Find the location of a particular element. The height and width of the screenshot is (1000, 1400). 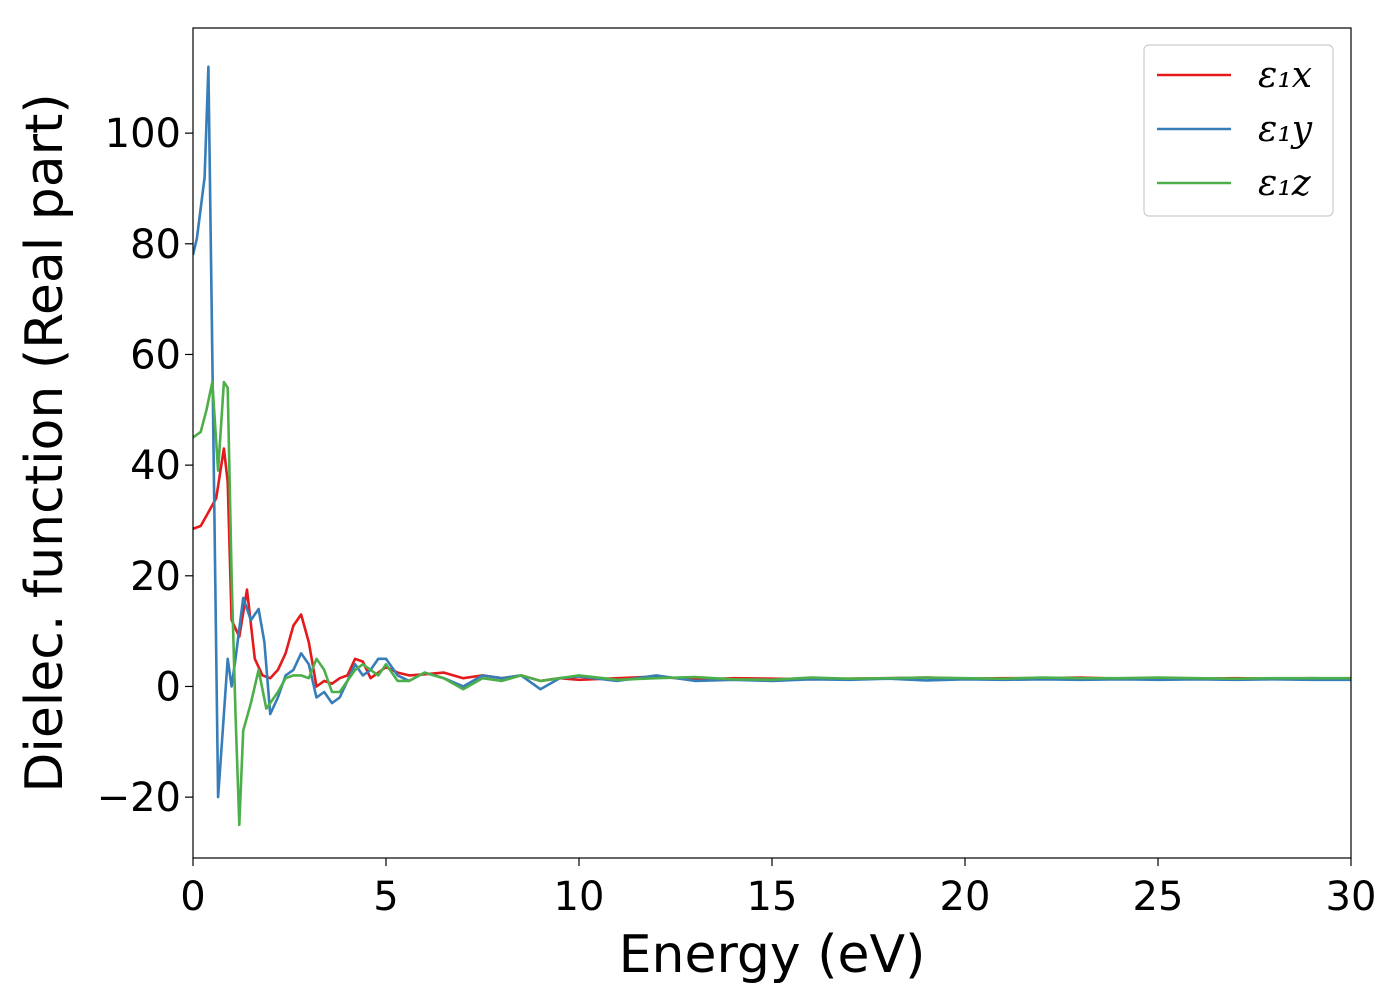

y-tick-label: 60 is located at coordinates (155, 355).